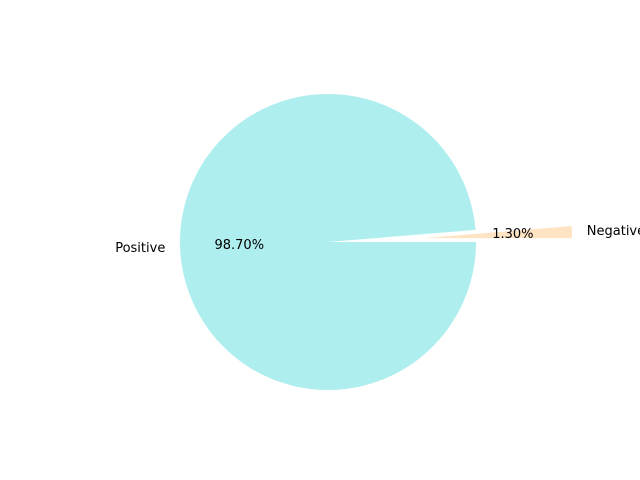 The width and height of the screenshot is (640, 480). What do you see at coordinates (239, 245) in the screenshot?
I see `slice-percent-positive: 98.70%` at bounding box center [239, 245].